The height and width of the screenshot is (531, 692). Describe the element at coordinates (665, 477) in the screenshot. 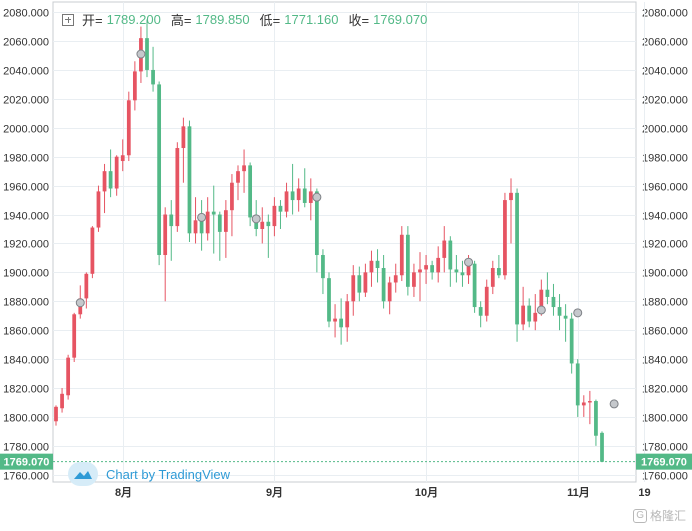

I see `y-tick-label-right: 1760.000` at that location.